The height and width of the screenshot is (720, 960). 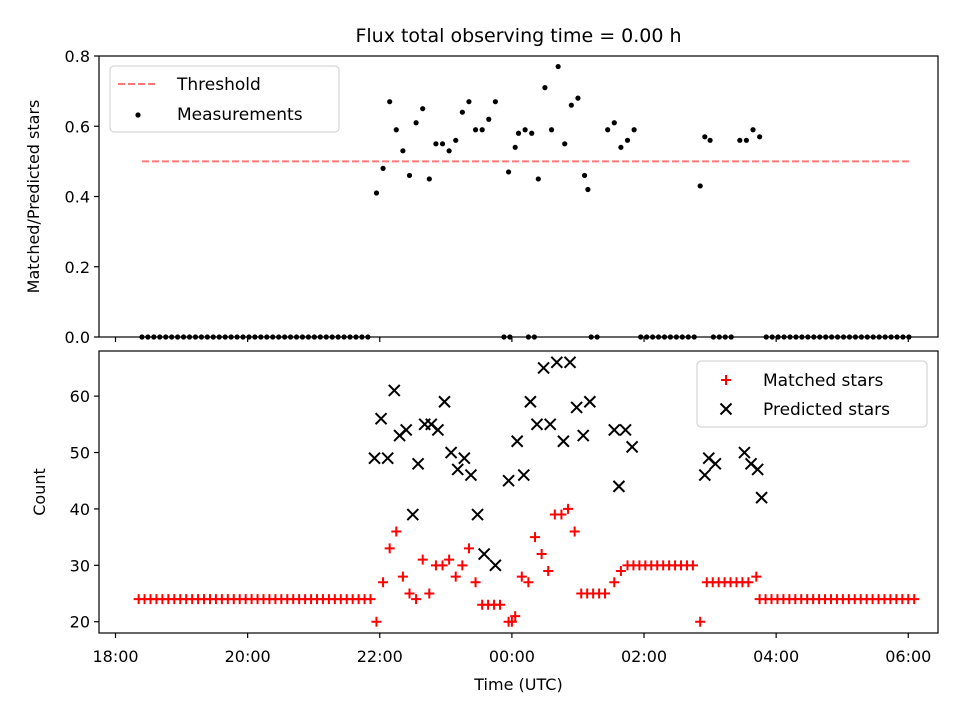 What do you see at coordinates (726, 380) in the screenshot?
I see `legend-matched-swatch` at bounding box center [726, 380].